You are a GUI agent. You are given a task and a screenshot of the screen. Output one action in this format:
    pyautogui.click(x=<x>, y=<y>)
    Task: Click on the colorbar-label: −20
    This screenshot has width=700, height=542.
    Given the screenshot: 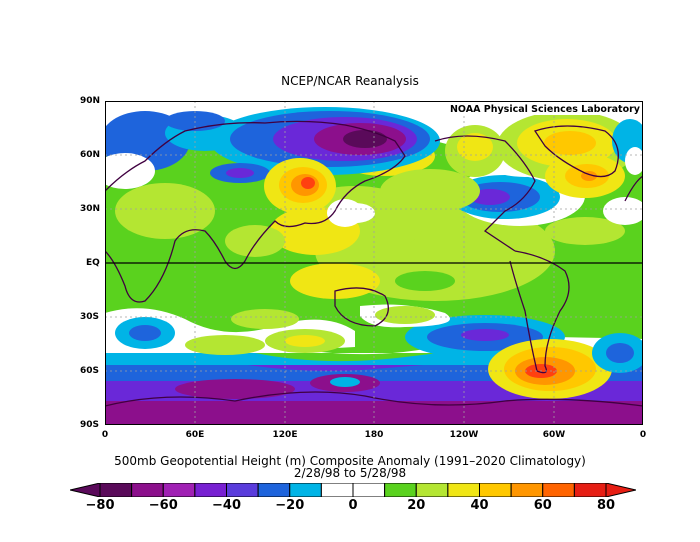 What is the action you would take?
    pyautogui.click(x=290, y=505)
    